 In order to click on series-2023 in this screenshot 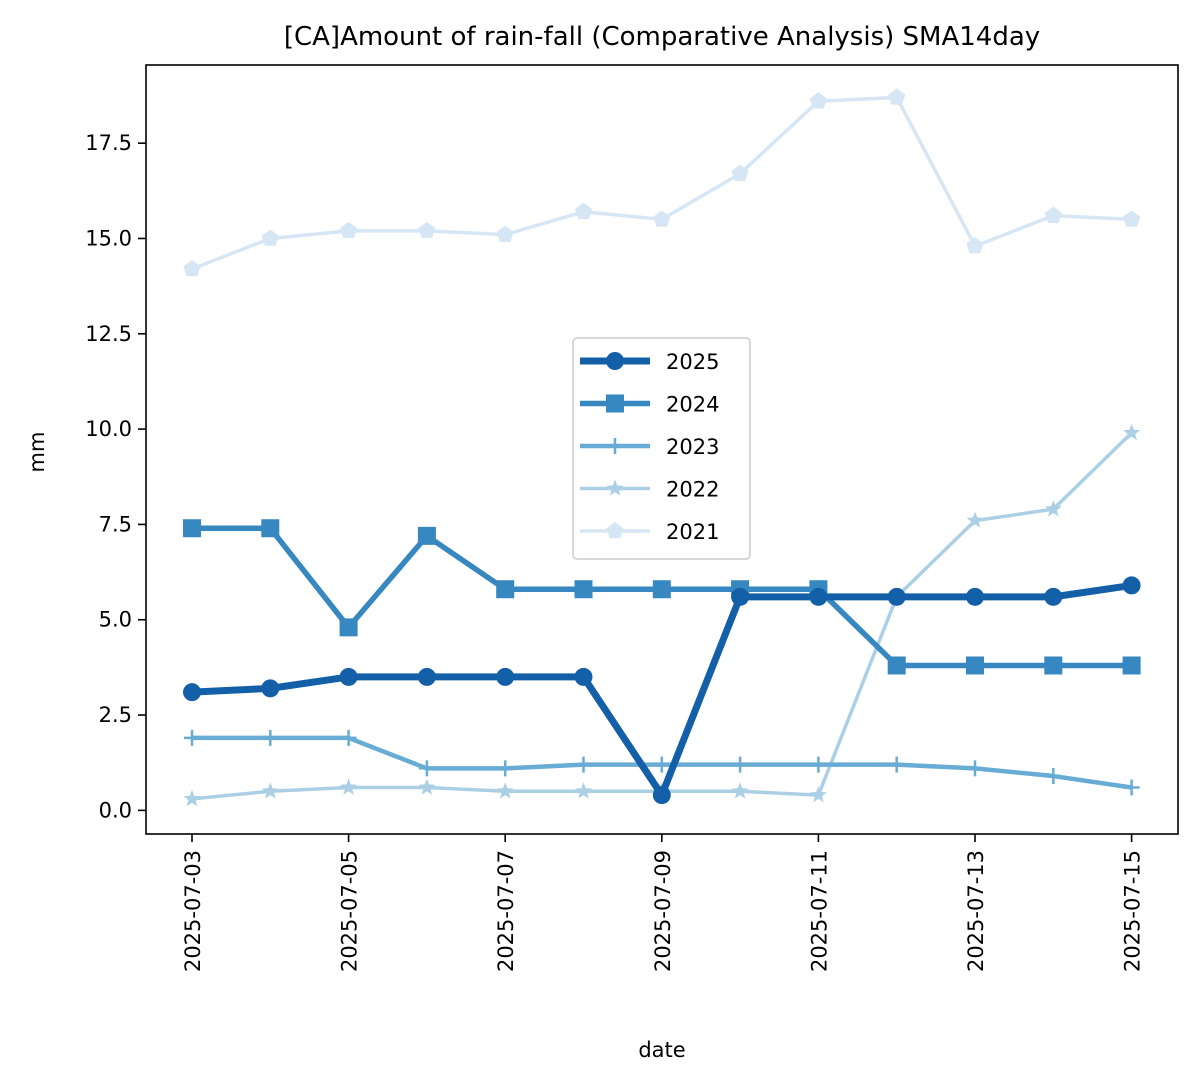, I will do `click(662, 762)`.